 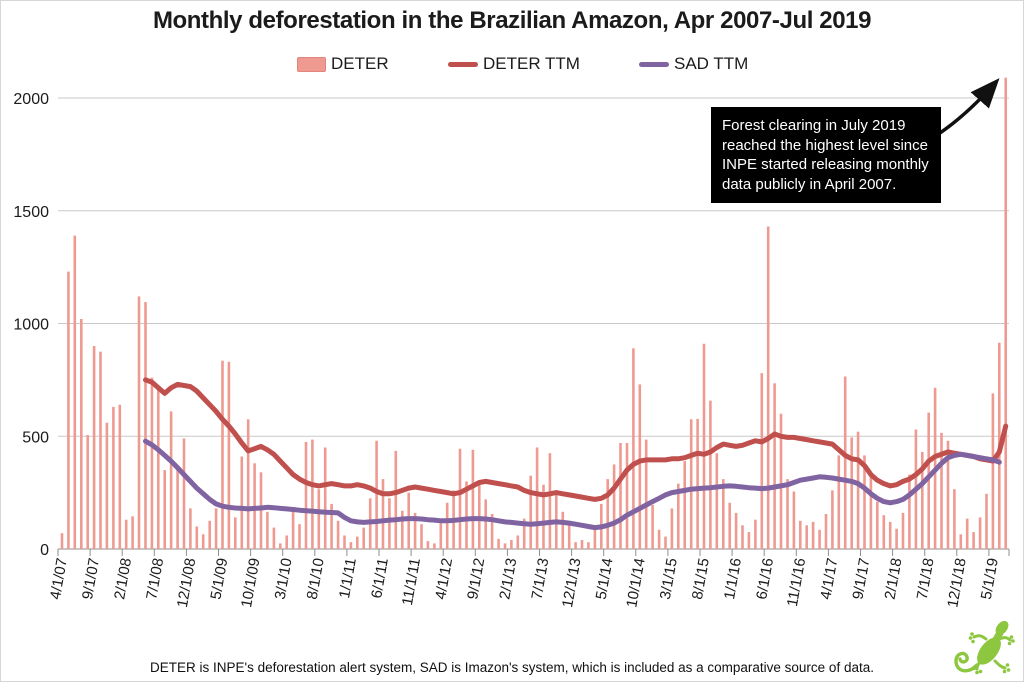 I want to click on svg-text: 2000, so click(x=31, y=99).